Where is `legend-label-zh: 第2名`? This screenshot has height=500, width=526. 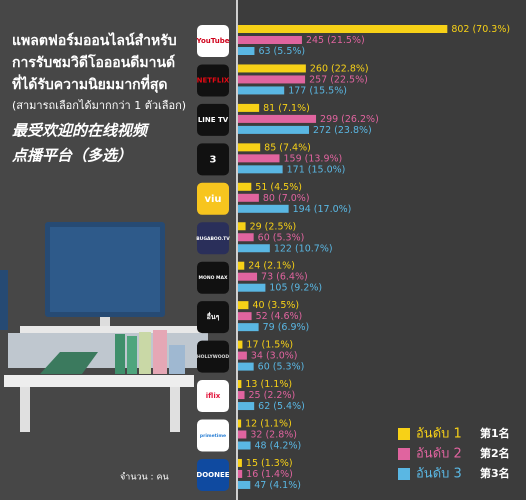 legend-label-zh: 第2名 is located at coordinates (495, 453).